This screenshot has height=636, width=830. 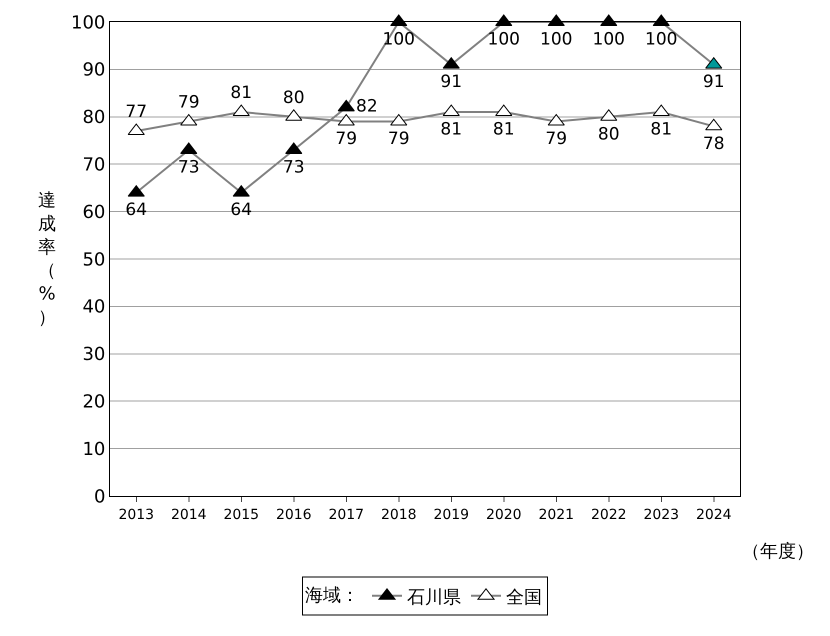 What do you see at coordinates (88, 23) in the screenshot?
I see `y-tick-label: 100` at bounding box center [88, 23].